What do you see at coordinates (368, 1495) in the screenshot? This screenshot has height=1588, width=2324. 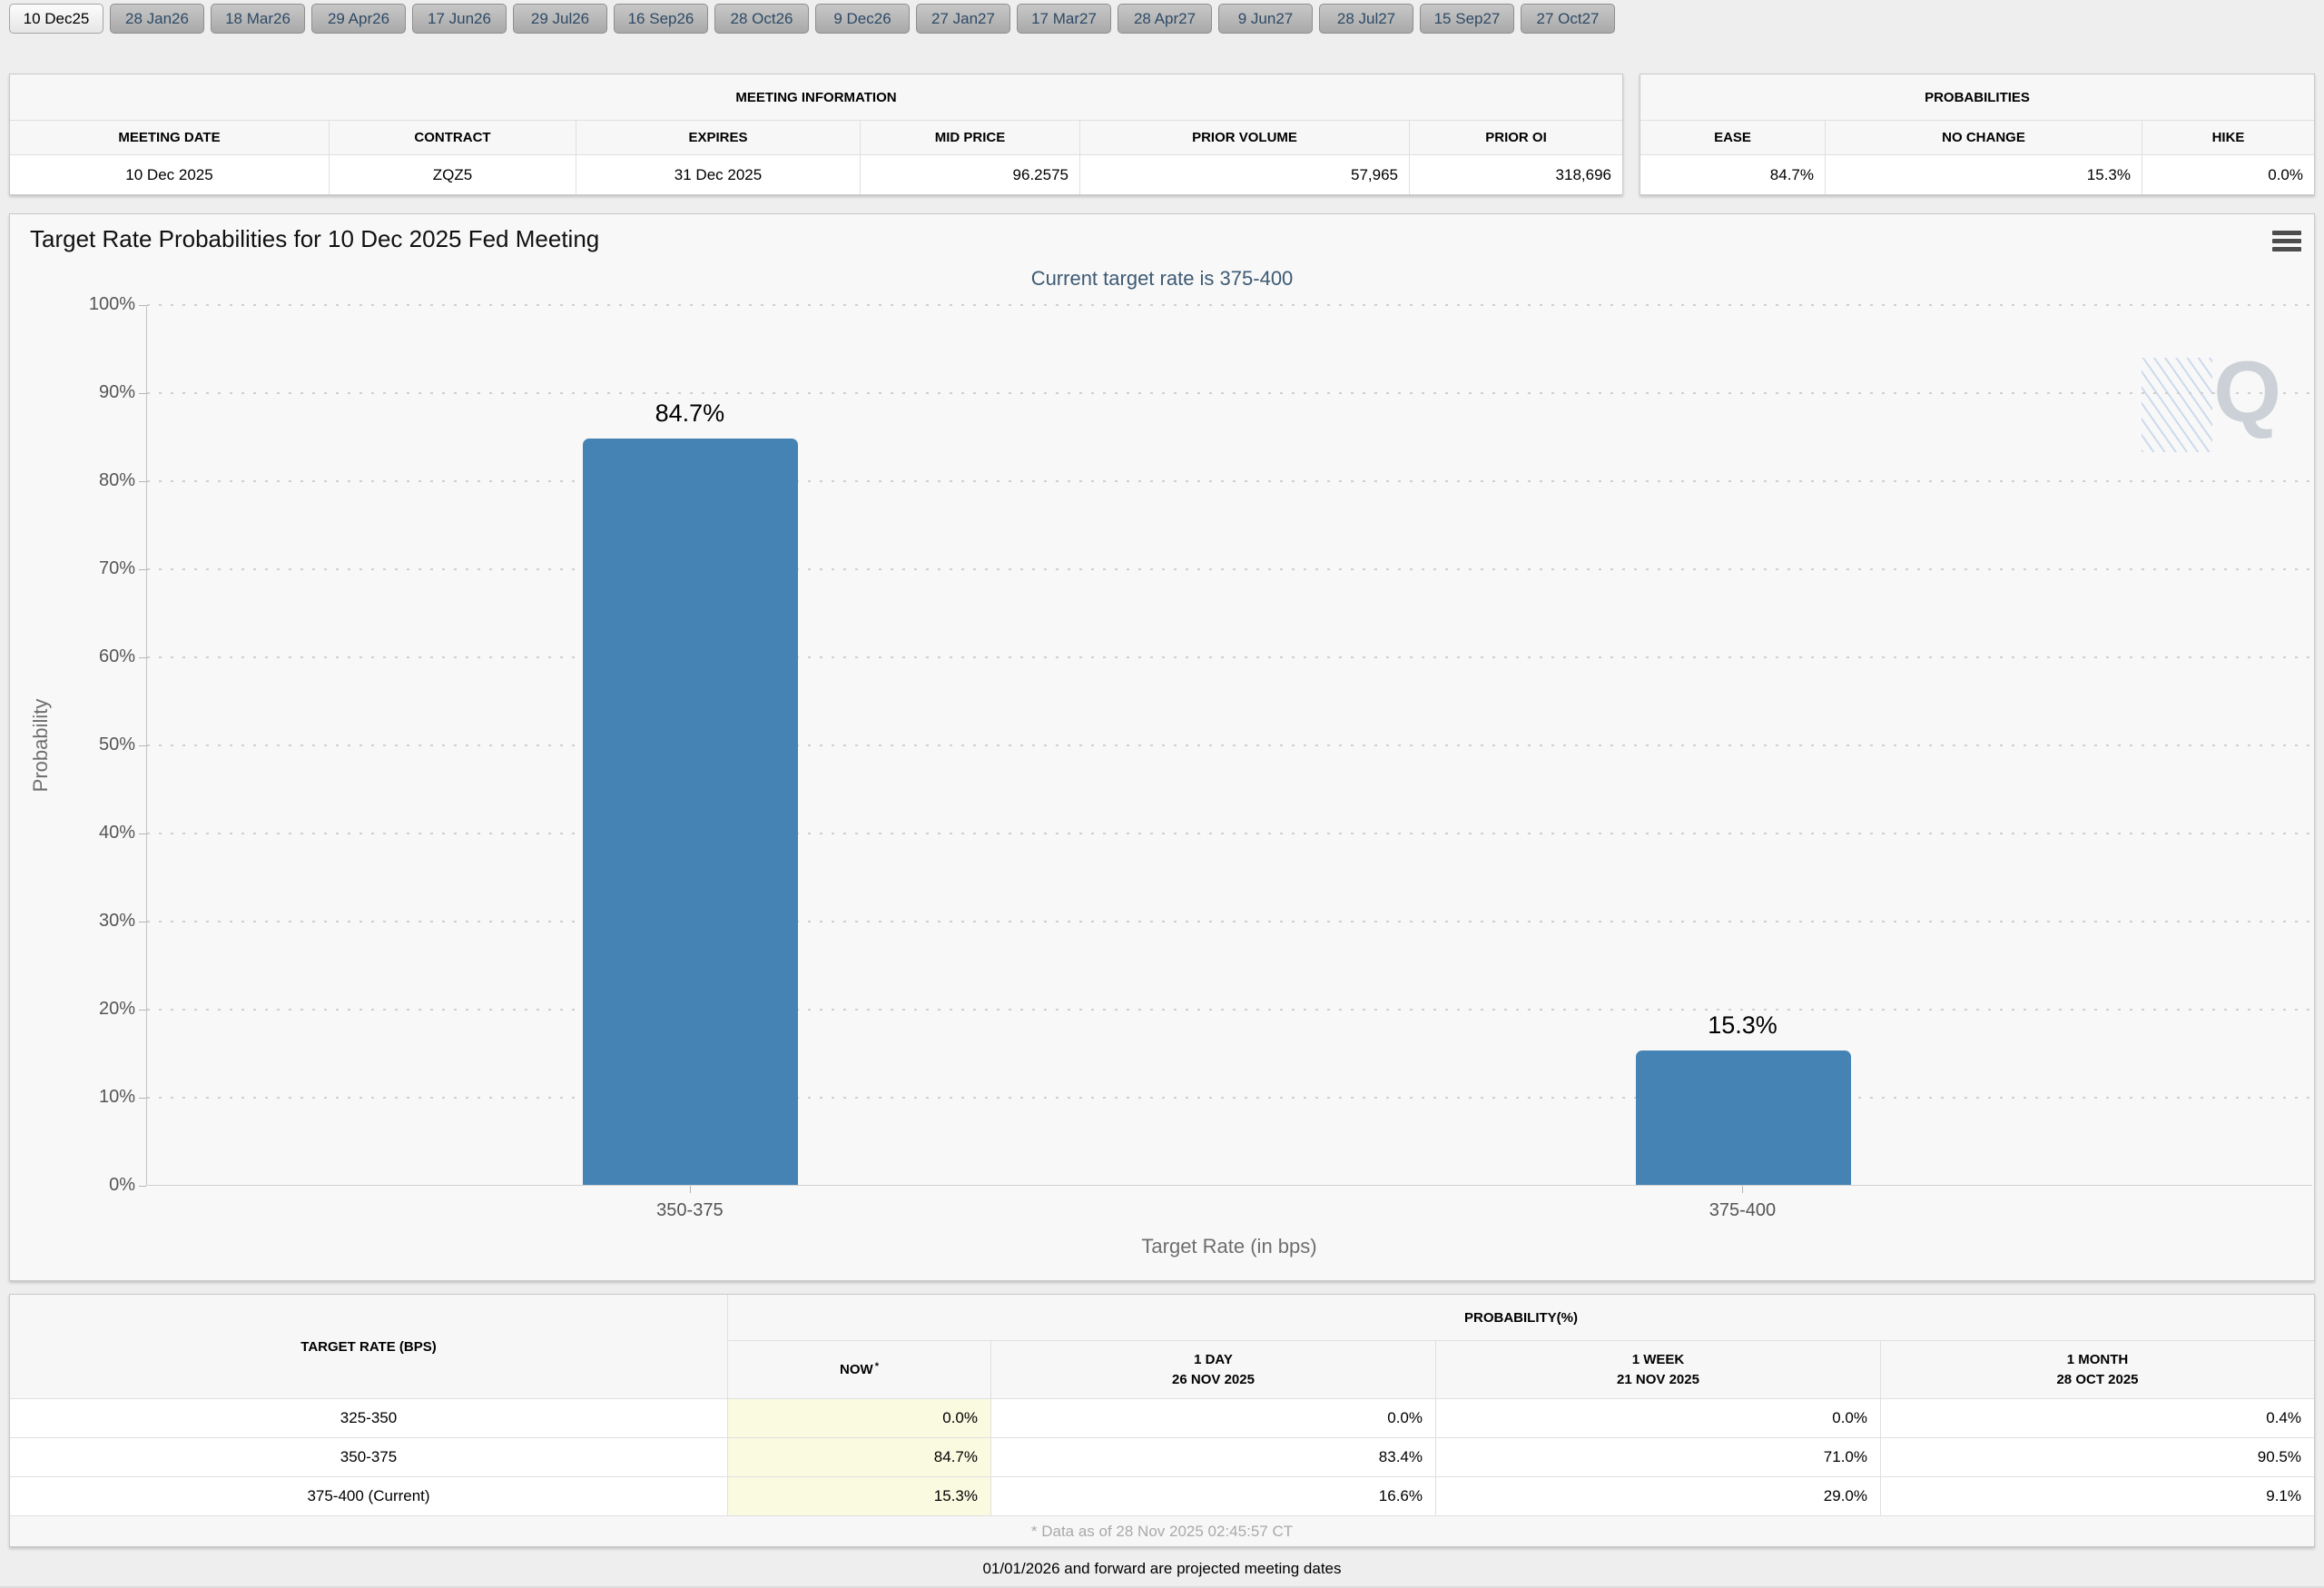 I see `history-rate-375-400-current: 375-400 (Current)` at bounding box center [368, 1495].